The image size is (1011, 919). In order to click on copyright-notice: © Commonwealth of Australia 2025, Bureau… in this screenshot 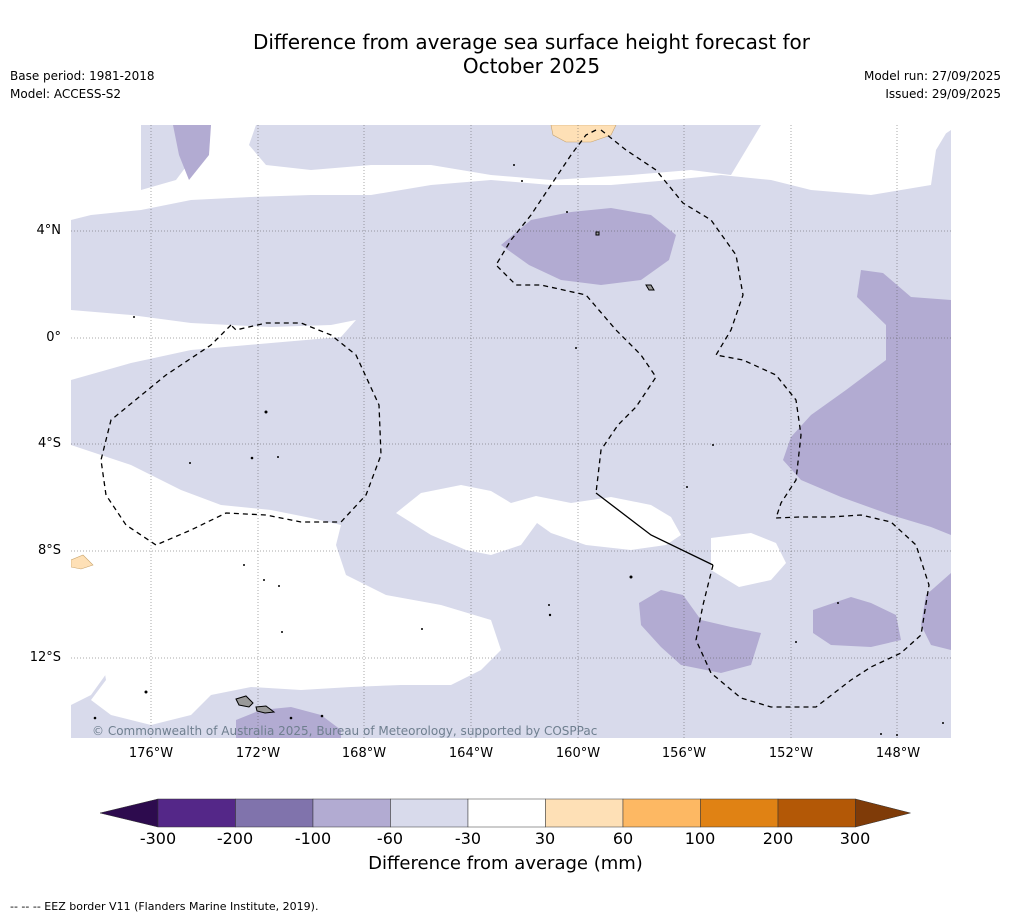, I will do `click(345, 731)`.